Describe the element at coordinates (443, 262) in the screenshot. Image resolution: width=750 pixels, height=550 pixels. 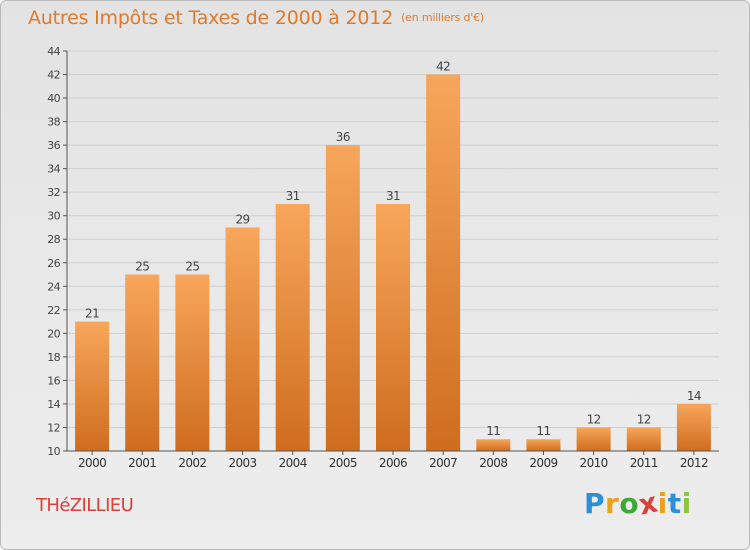
I see `bar-2007` at that location.